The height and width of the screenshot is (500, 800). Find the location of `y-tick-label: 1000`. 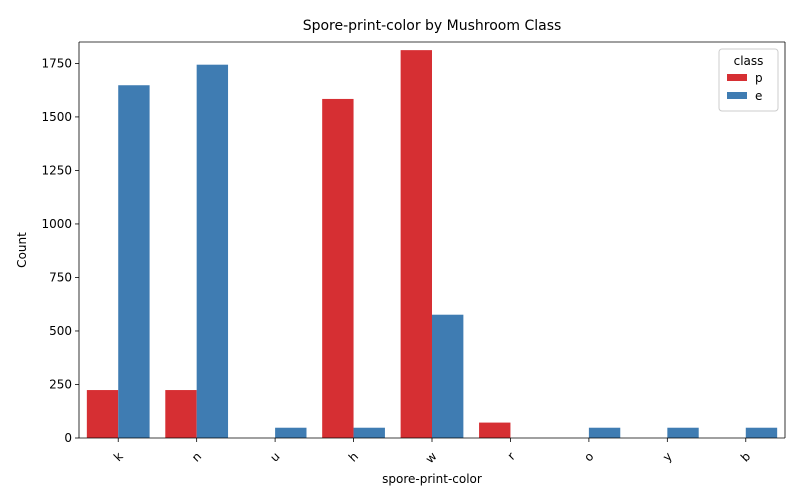

y-tick-label: 1000 is located at coordinates (56, 224).